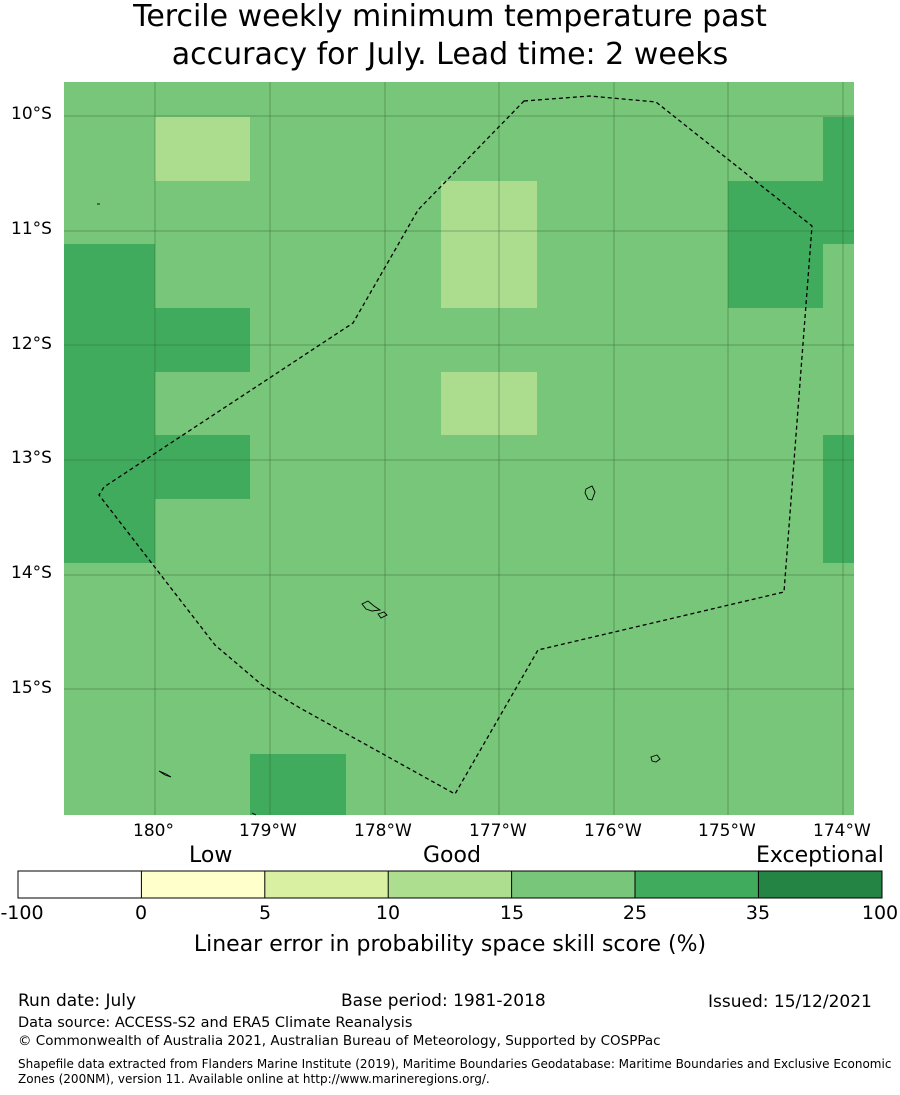 The width and height of the screenshot is (900, 1095). Describe the element at coordinates (790, 1002) in the screenshot. I see `issued-date: Issued: 15/12/2021` at that location.